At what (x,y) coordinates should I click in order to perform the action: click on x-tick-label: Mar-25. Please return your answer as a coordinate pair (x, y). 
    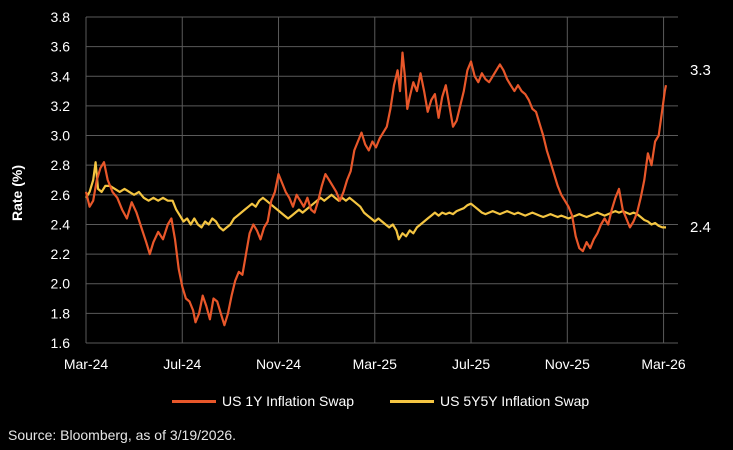
    Looking at the image, I should click on (375, 364).